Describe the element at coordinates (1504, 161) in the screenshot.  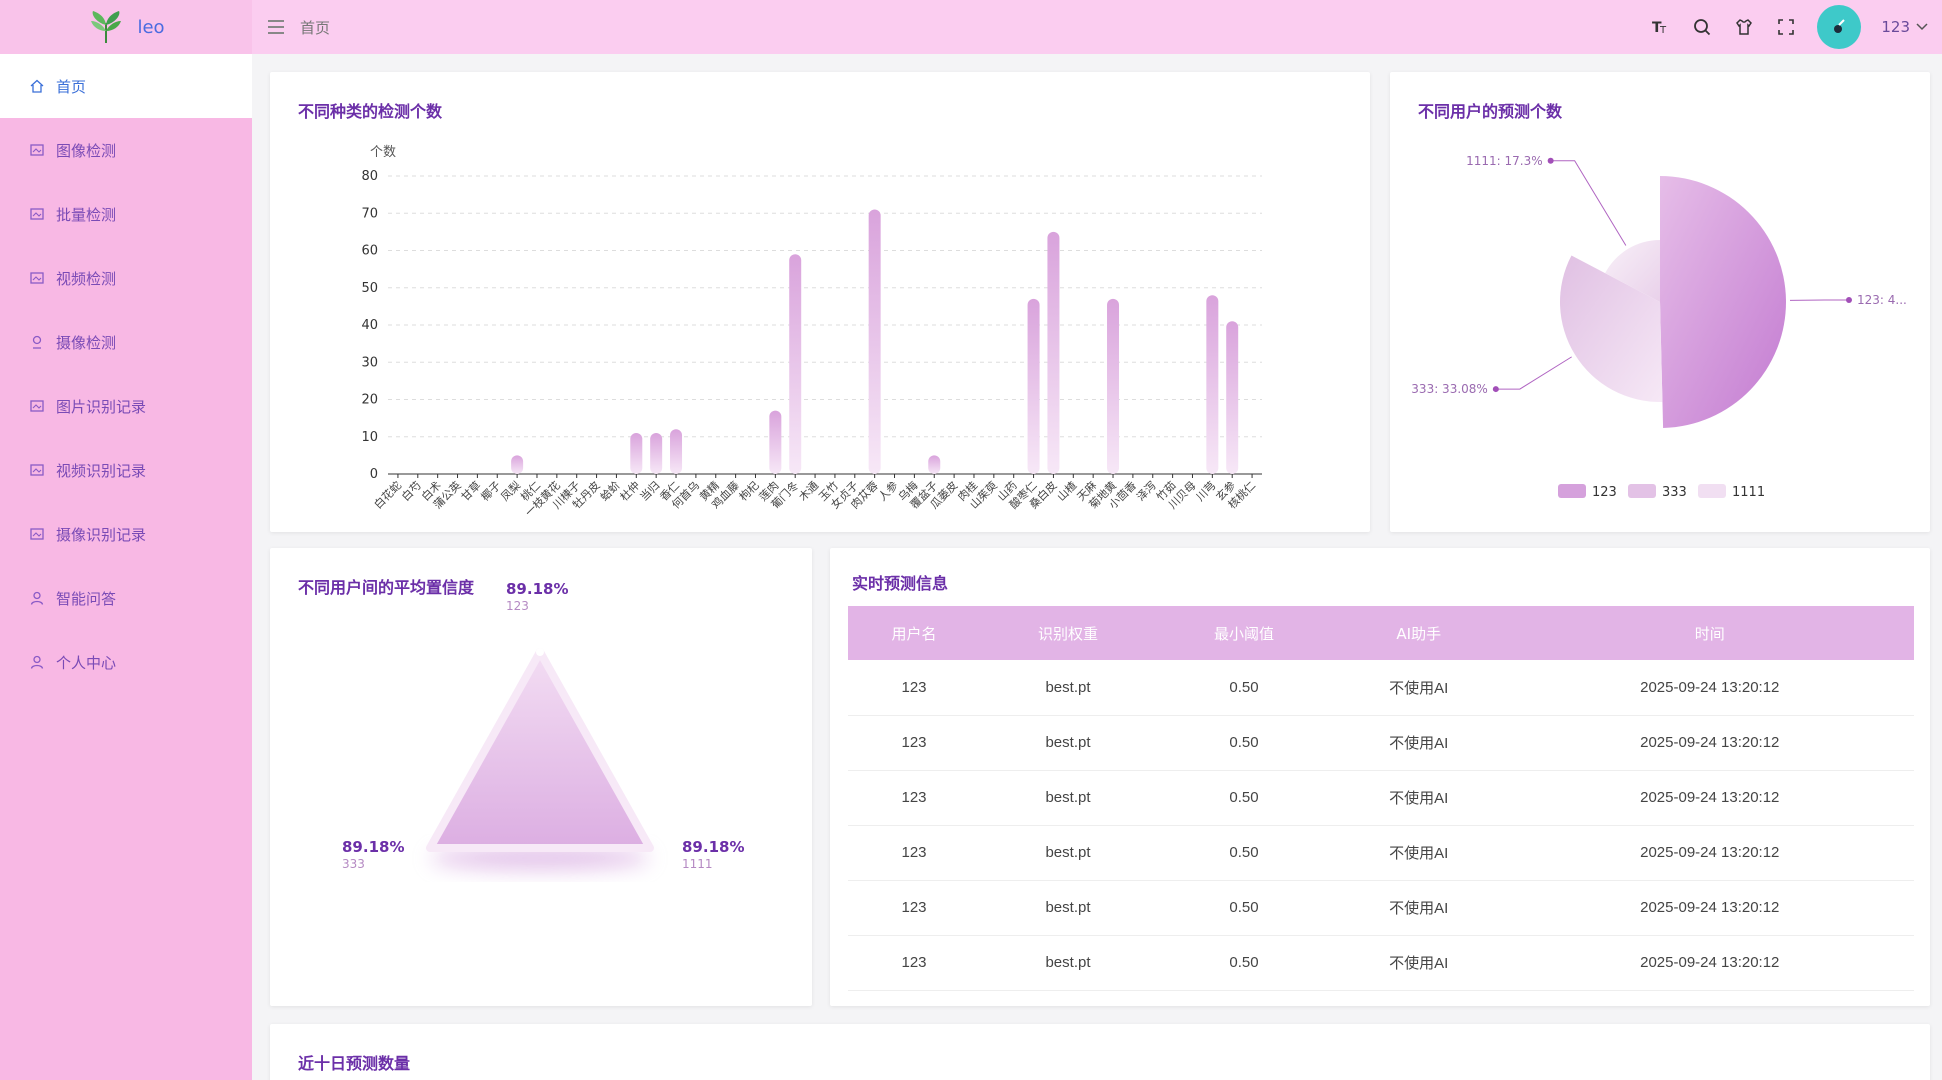
I see `pie-slice-label: 1111: 17.3%` at that location.